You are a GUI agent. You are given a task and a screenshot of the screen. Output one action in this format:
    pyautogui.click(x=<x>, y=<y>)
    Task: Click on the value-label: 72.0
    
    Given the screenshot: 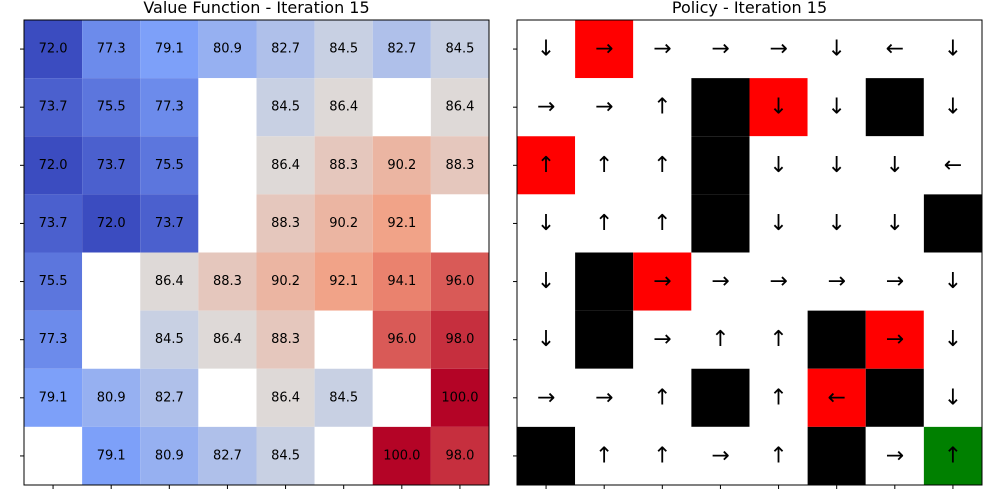 What is the action you would take?
    pyautogui.click(x=111, y=223)
    